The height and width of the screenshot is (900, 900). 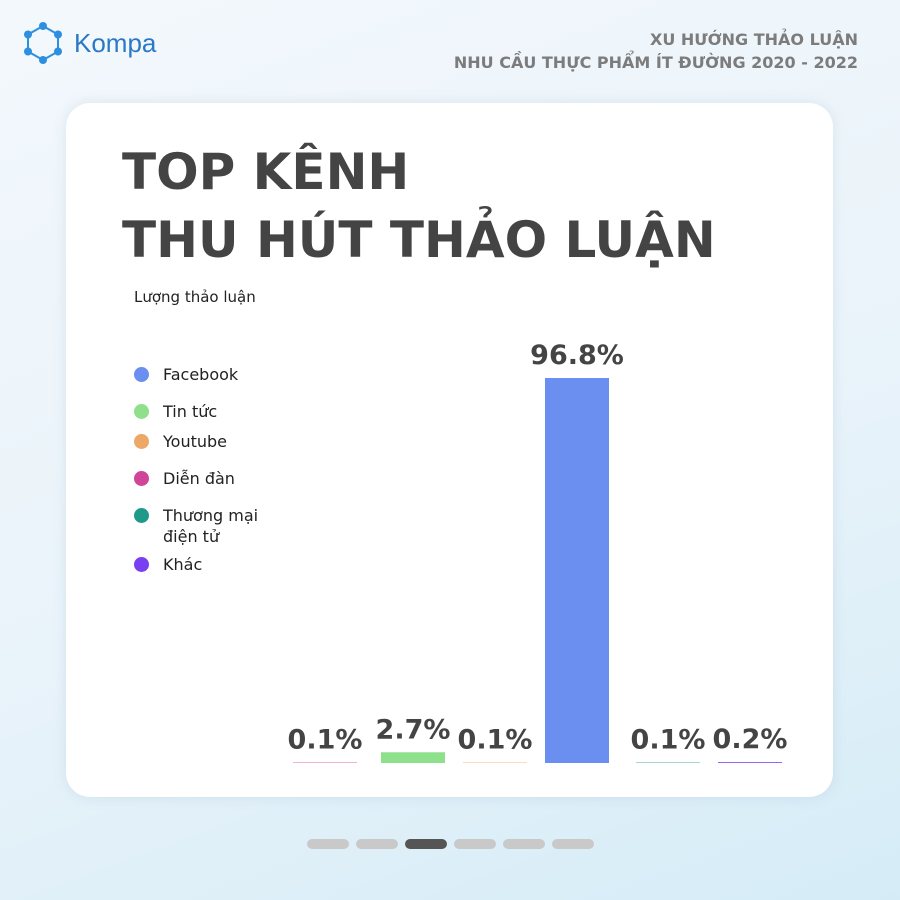 I want to click on legend-label: Khác, so click(x=183, y=564).